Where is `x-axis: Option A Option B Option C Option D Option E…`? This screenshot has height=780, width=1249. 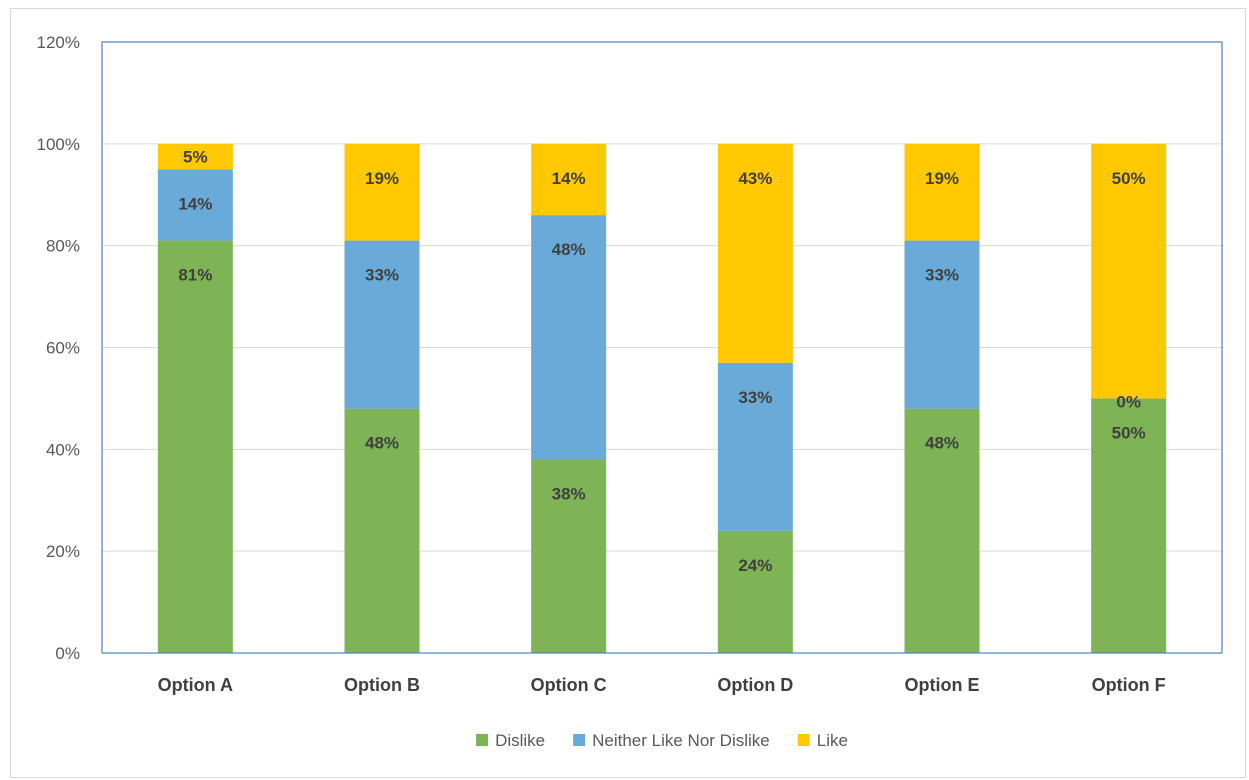 x-axis: Option A Option B Option C Option D Option E… is located at coordinates (662, 685).